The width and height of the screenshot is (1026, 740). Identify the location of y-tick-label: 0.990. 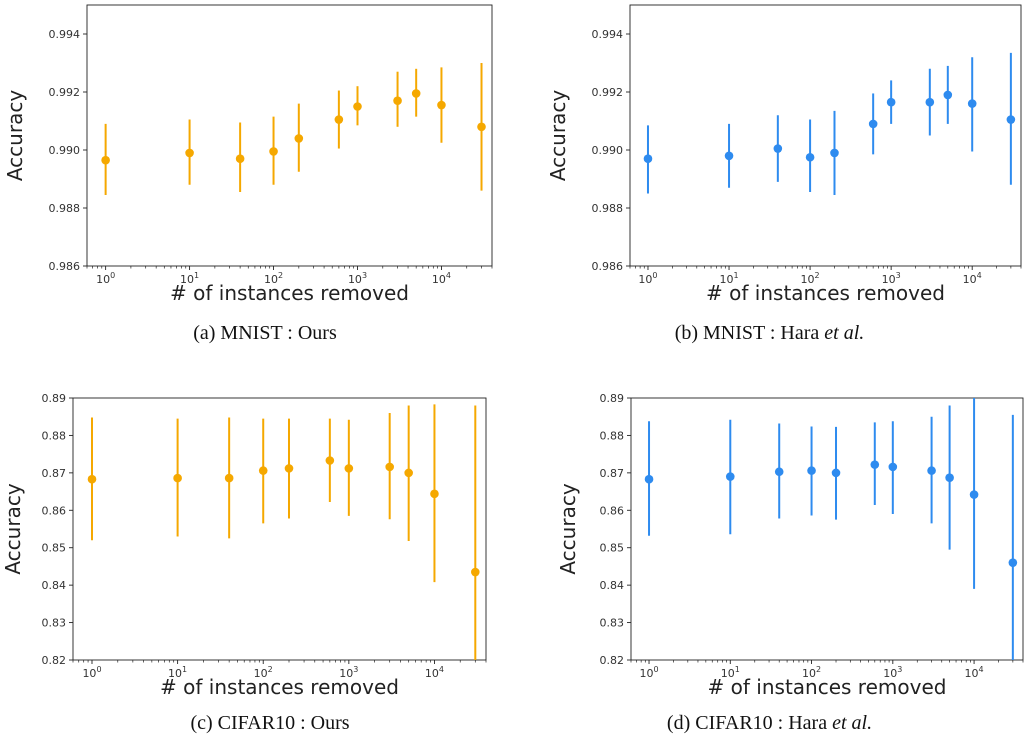
(608, 150).